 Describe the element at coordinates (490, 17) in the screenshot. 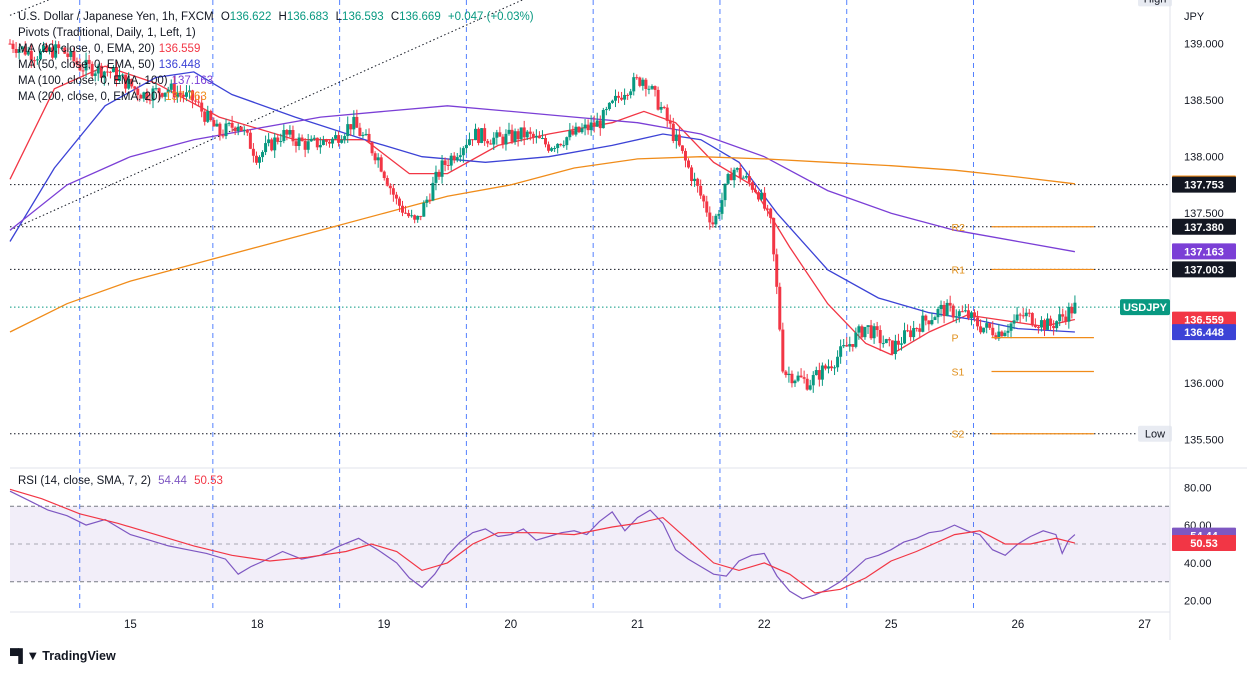

I see `change-value: +0.047 (+0.03%)` at that location.